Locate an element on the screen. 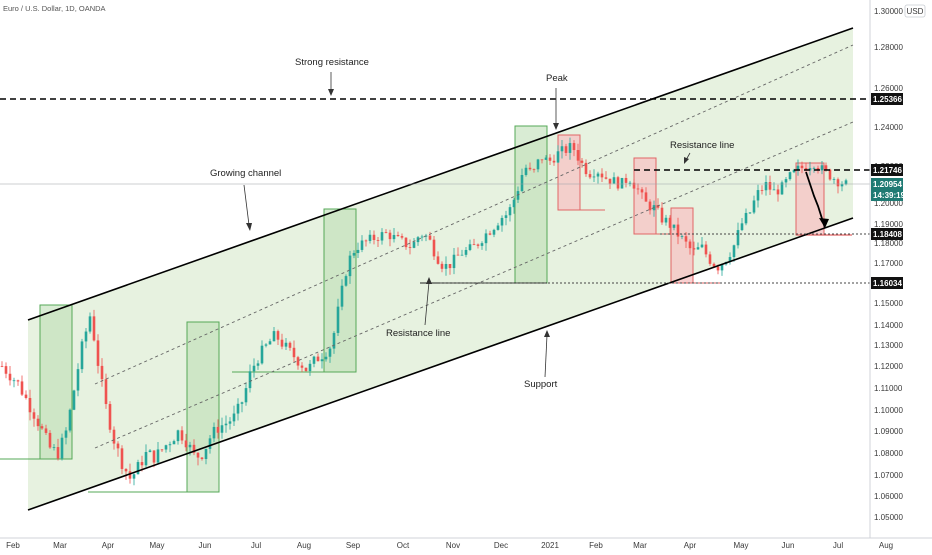  x-tick-label: Feb is located at coordinates (13, 545).